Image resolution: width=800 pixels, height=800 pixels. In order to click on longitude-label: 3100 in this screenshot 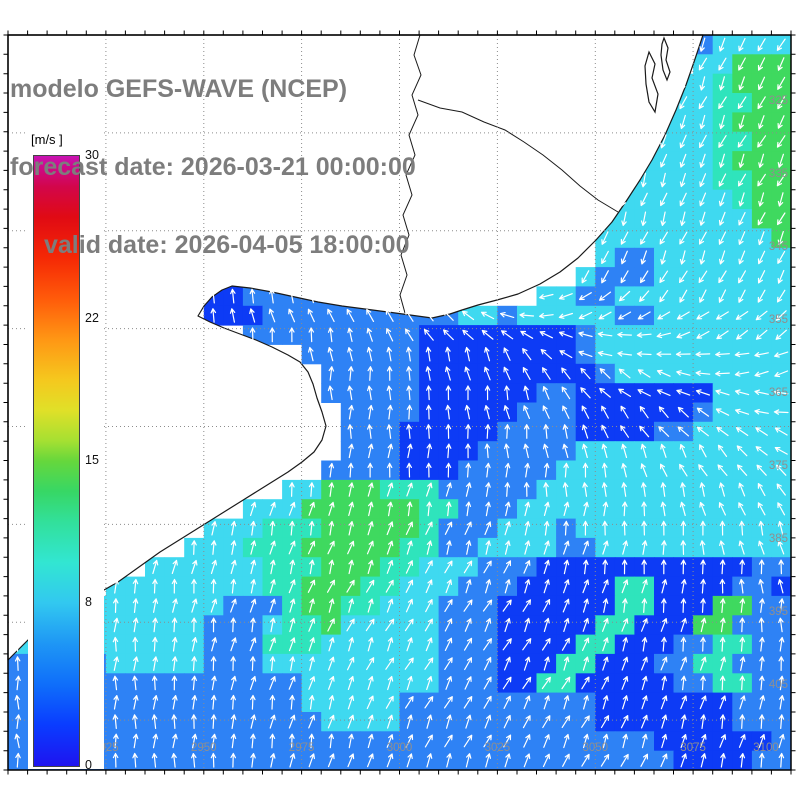, I will do `click(766, 748)`.